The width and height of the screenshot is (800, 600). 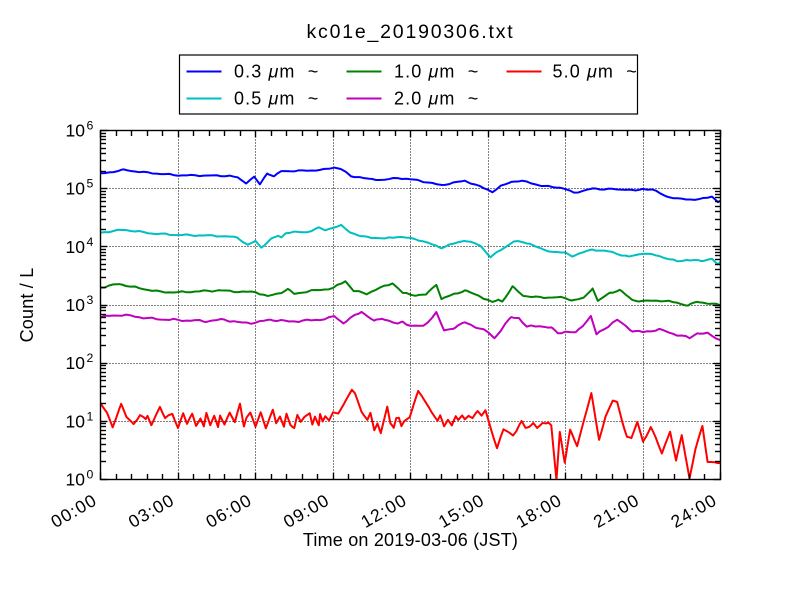 I want to click on svg-text: Time on 2019-03-06 (JST), so click(x=410, y=540).